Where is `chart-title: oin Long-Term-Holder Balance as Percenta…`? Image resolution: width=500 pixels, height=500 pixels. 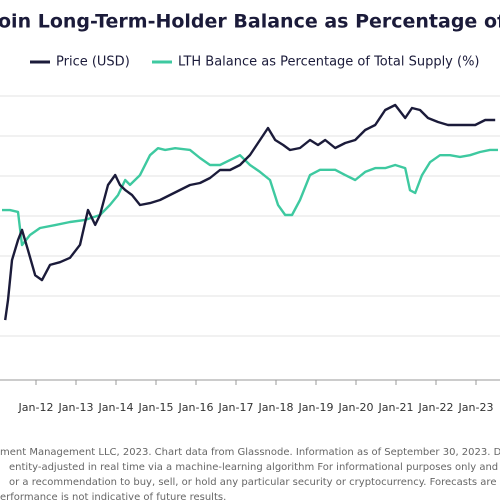 chart-title: oin Long-Term-Holder Balance as Percenta… is located at coordinates (250, 22).